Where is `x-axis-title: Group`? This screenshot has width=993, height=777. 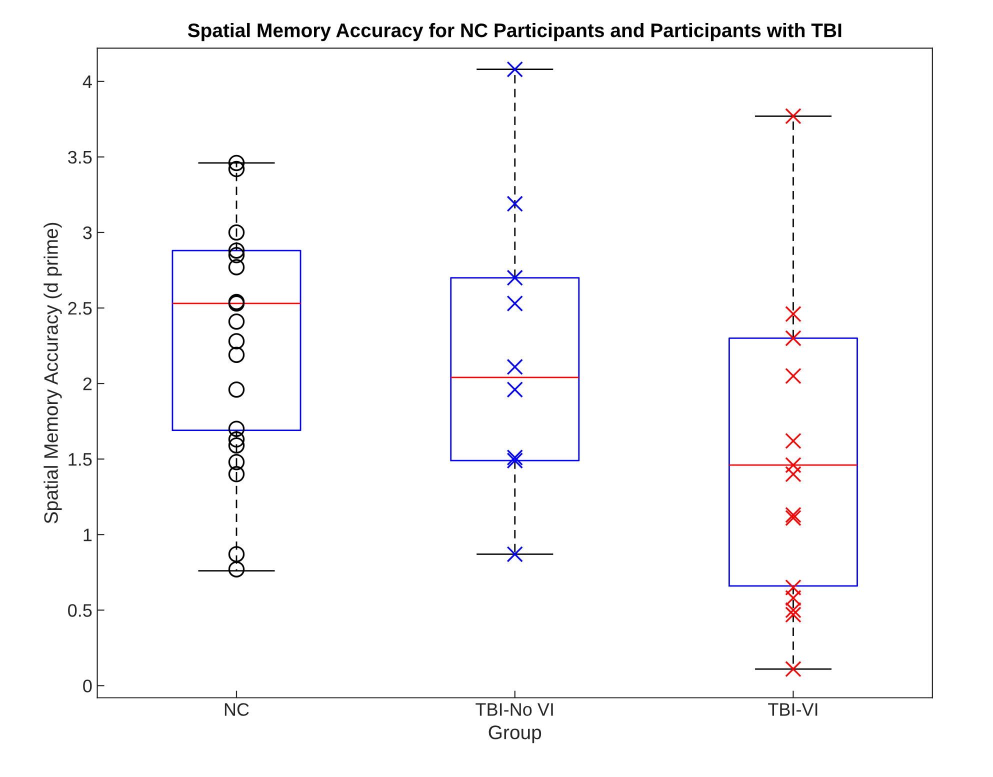
x-axis-title: Group is located at coordinates (515, 735).